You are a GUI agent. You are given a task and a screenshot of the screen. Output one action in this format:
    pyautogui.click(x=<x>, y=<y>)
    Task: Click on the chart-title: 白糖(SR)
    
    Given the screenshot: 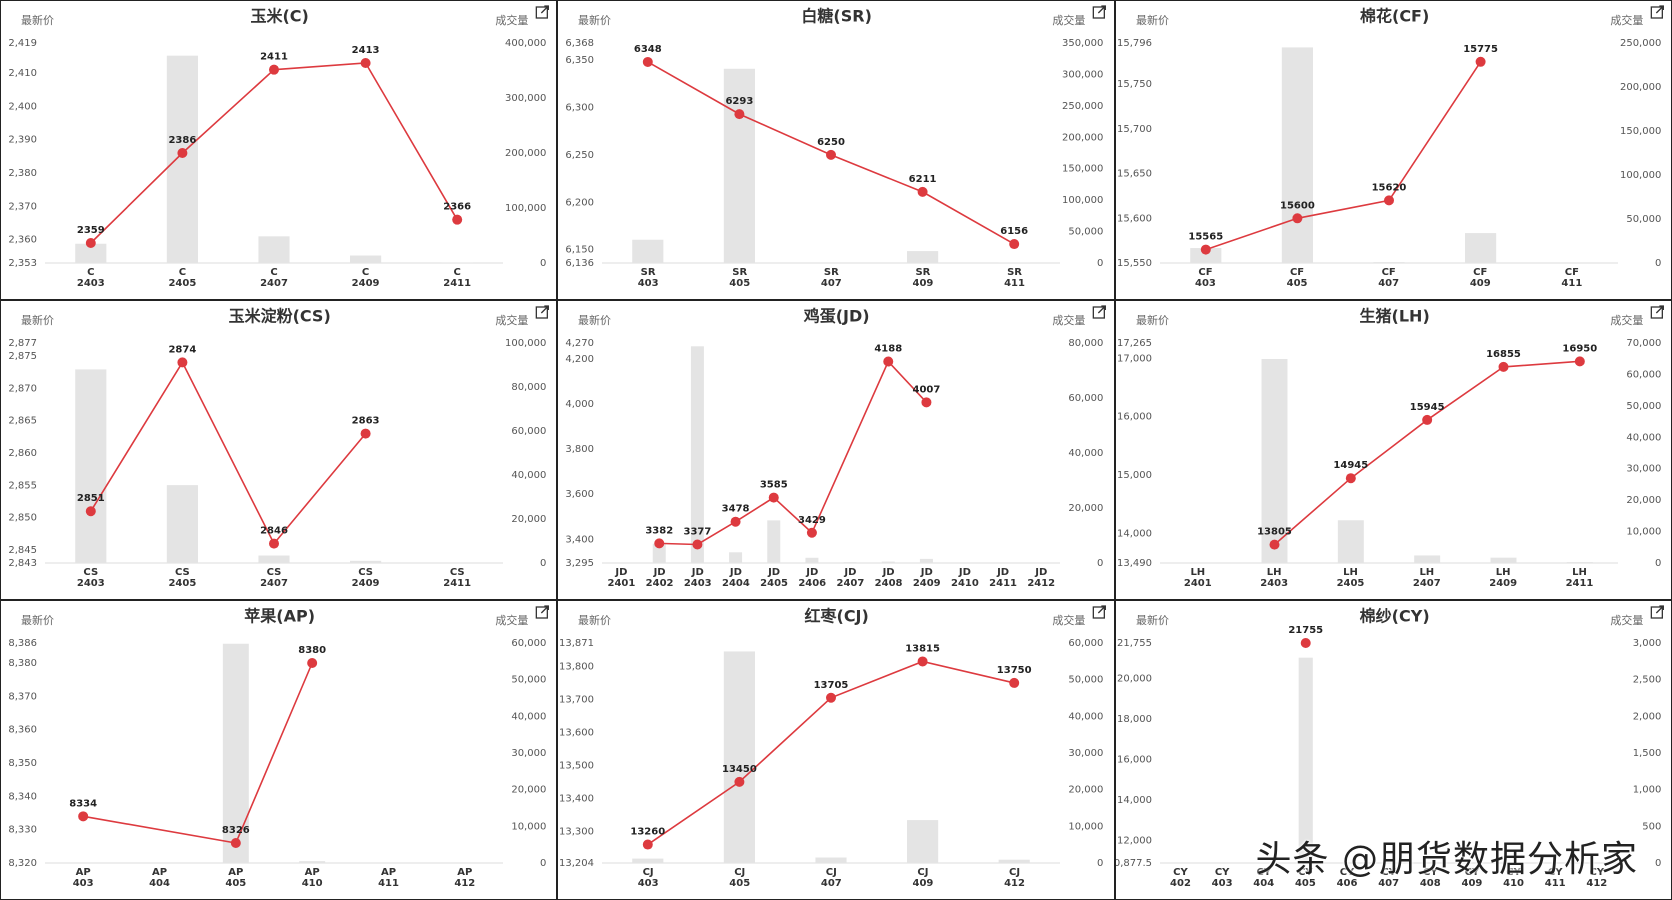 What is the action you would take?
    pyautogui.click(x=837, y=16)
    